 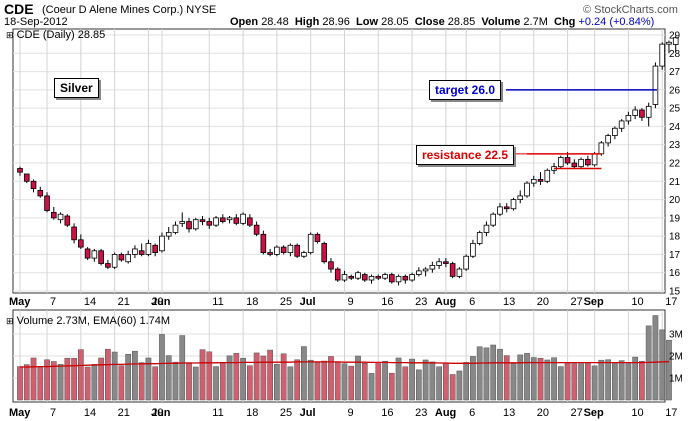 What do you see at coordinates (124, 413) in the screenshot?
I see `x-tick-label: 21` at bounding box center [124, 413].